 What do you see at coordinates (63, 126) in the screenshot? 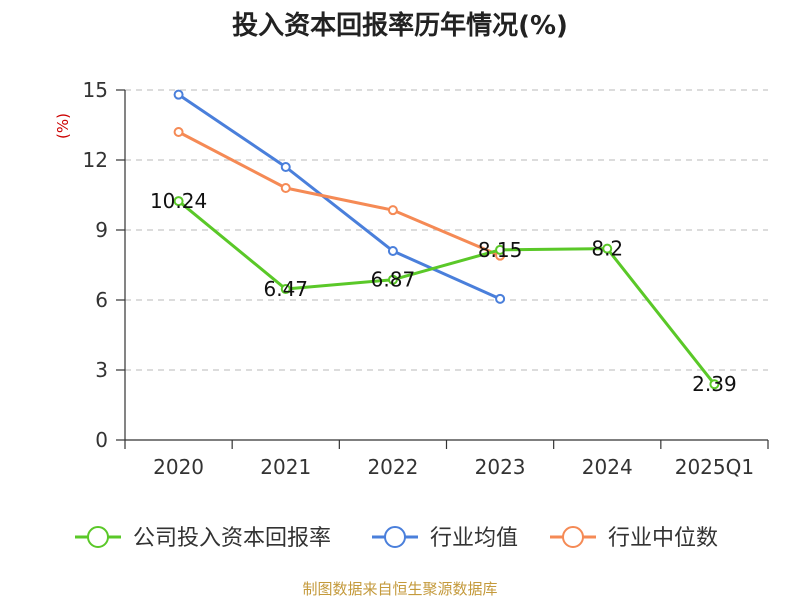
I see `y-axis-label: (%)` at bounding box center [63, 126].